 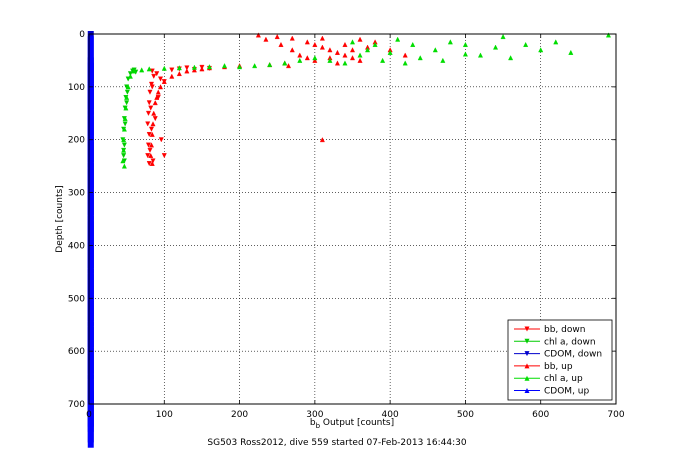 What do you see at coordinates (314, 415) in the screenshot?
I see `x-tick-label: 300` at bounding box center [314, 415].